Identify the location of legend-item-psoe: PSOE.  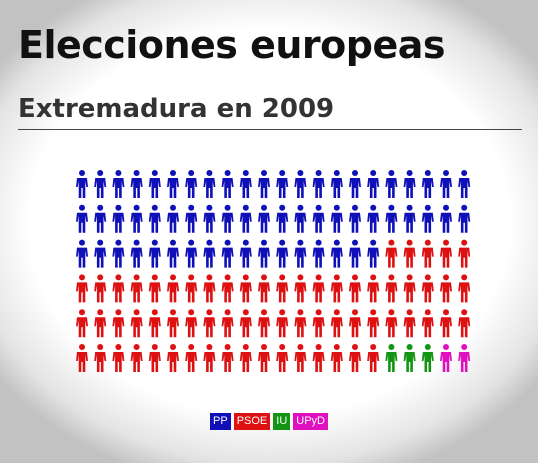
(252, 421).